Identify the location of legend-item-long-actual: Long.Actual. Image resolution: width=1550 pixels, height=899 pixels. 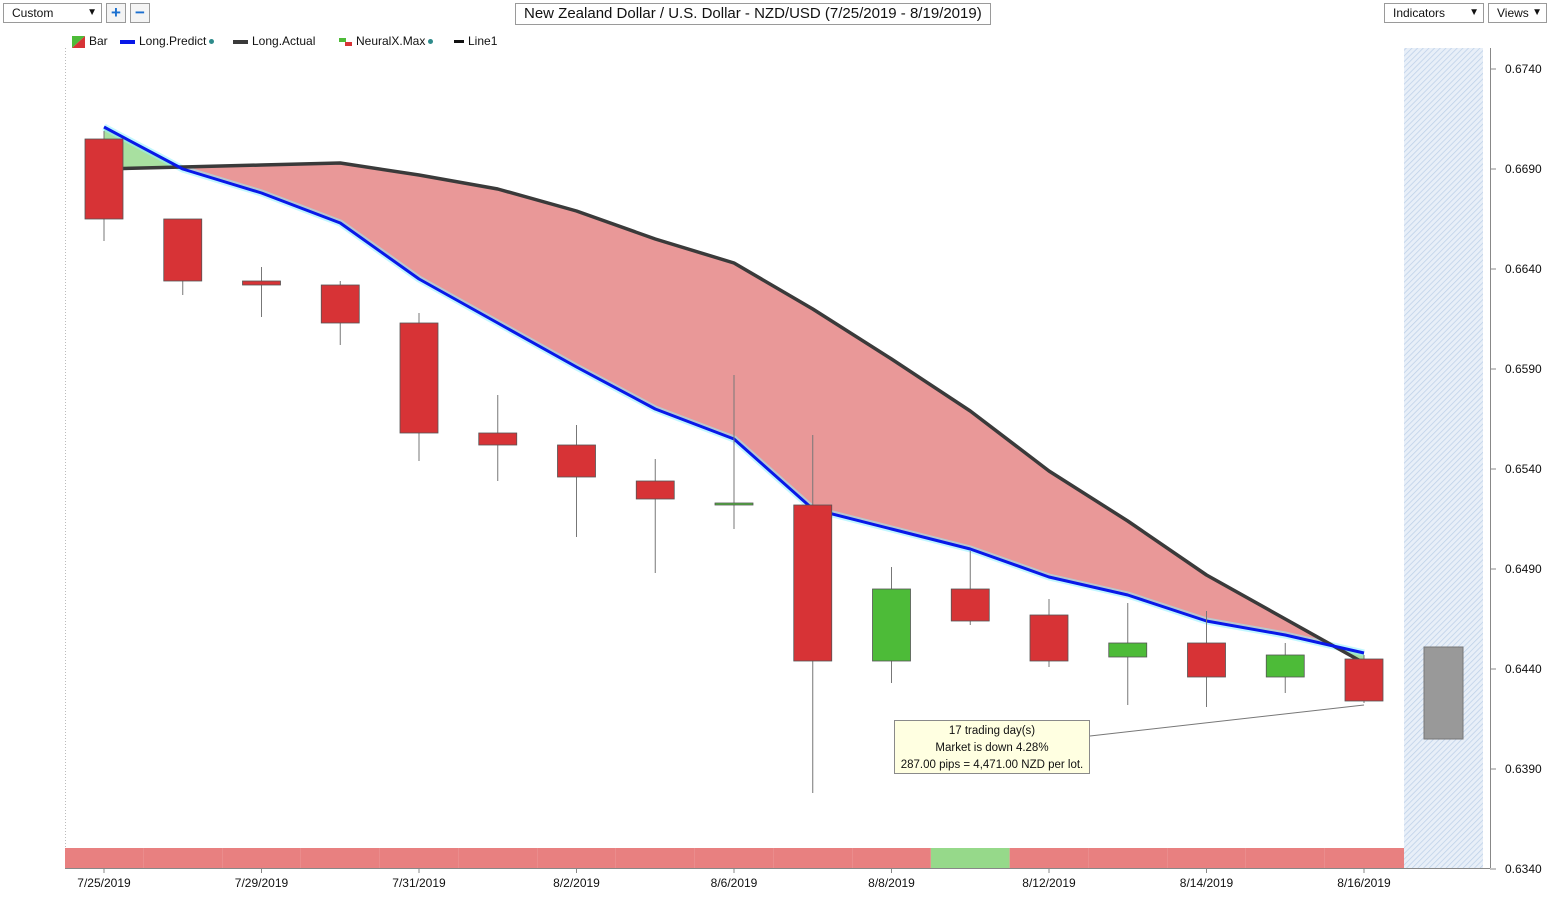
(274, 41).